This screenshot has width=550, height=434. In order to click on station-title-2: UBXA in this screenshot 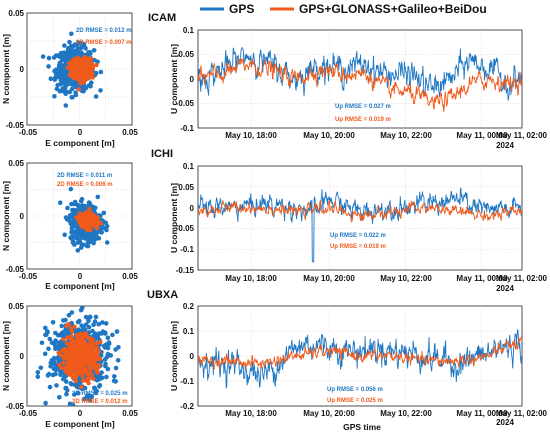, I will do `click(162, 295)`.